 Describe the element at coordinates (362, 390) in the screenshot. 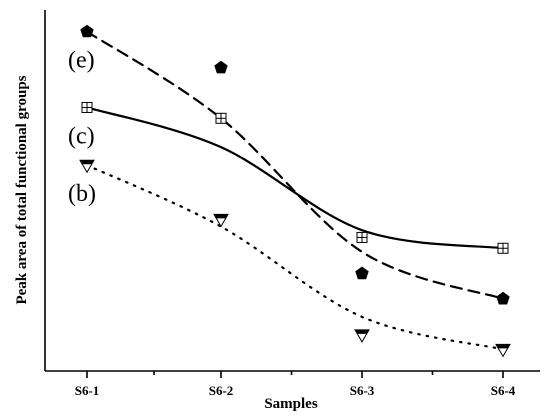

I see `x-tick-label: S6-3` at that location.